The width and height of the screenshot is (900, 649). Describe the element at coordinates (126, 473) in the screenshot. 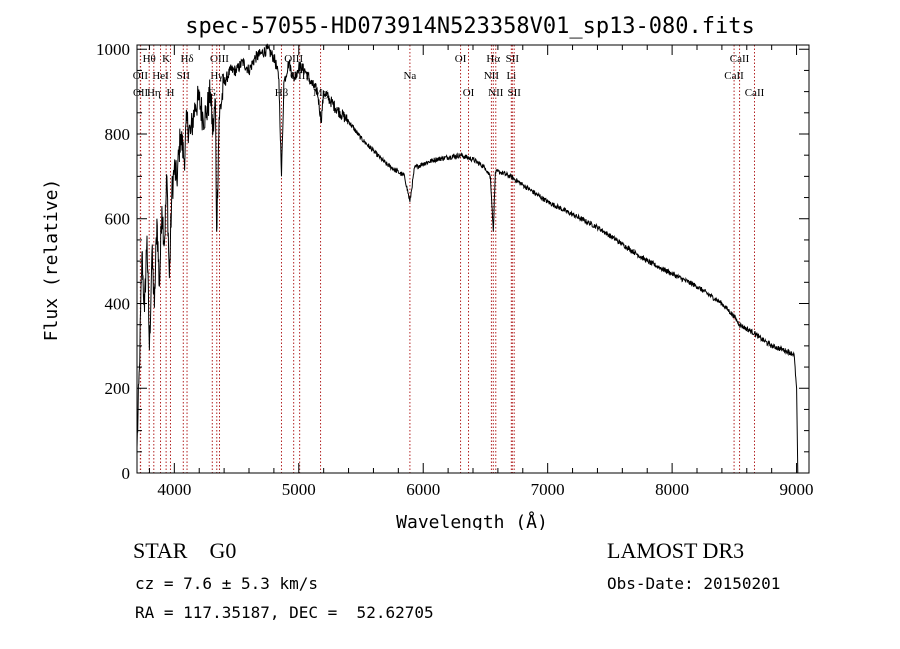

I see `y-tick-label: 0` at that location.